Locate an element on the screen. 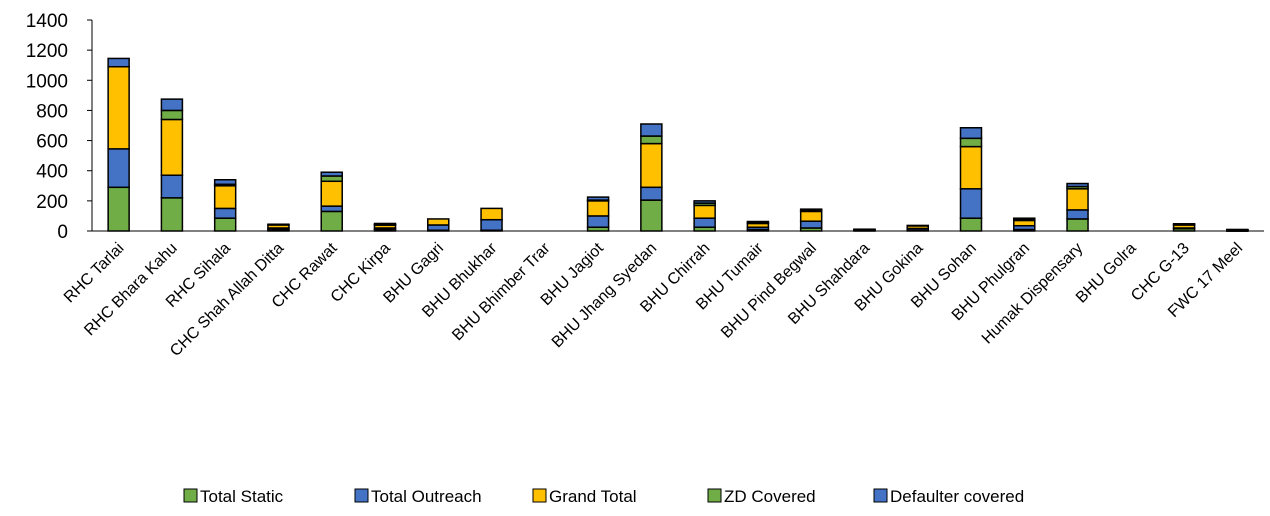 The width and height of the screenshot is (1270, 516). y-tick-label: 0 is located at coordinates (62, 232).